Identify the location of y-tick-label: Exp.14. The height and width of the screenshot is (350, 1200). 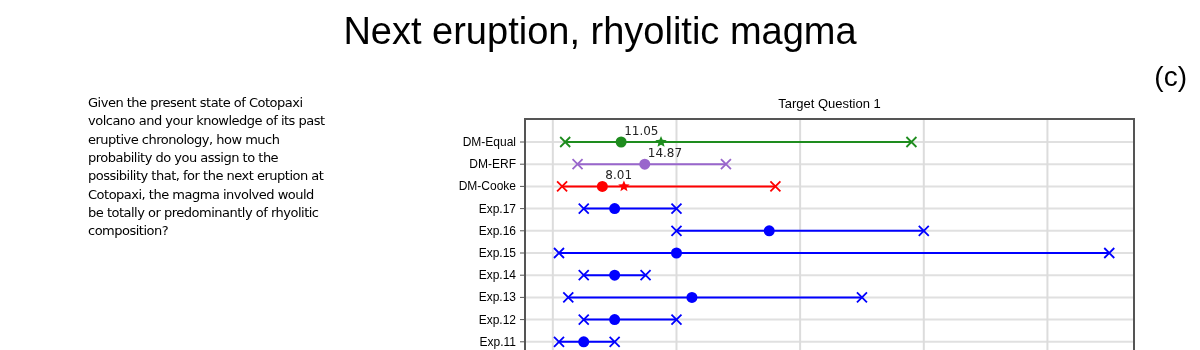
(497, 275).